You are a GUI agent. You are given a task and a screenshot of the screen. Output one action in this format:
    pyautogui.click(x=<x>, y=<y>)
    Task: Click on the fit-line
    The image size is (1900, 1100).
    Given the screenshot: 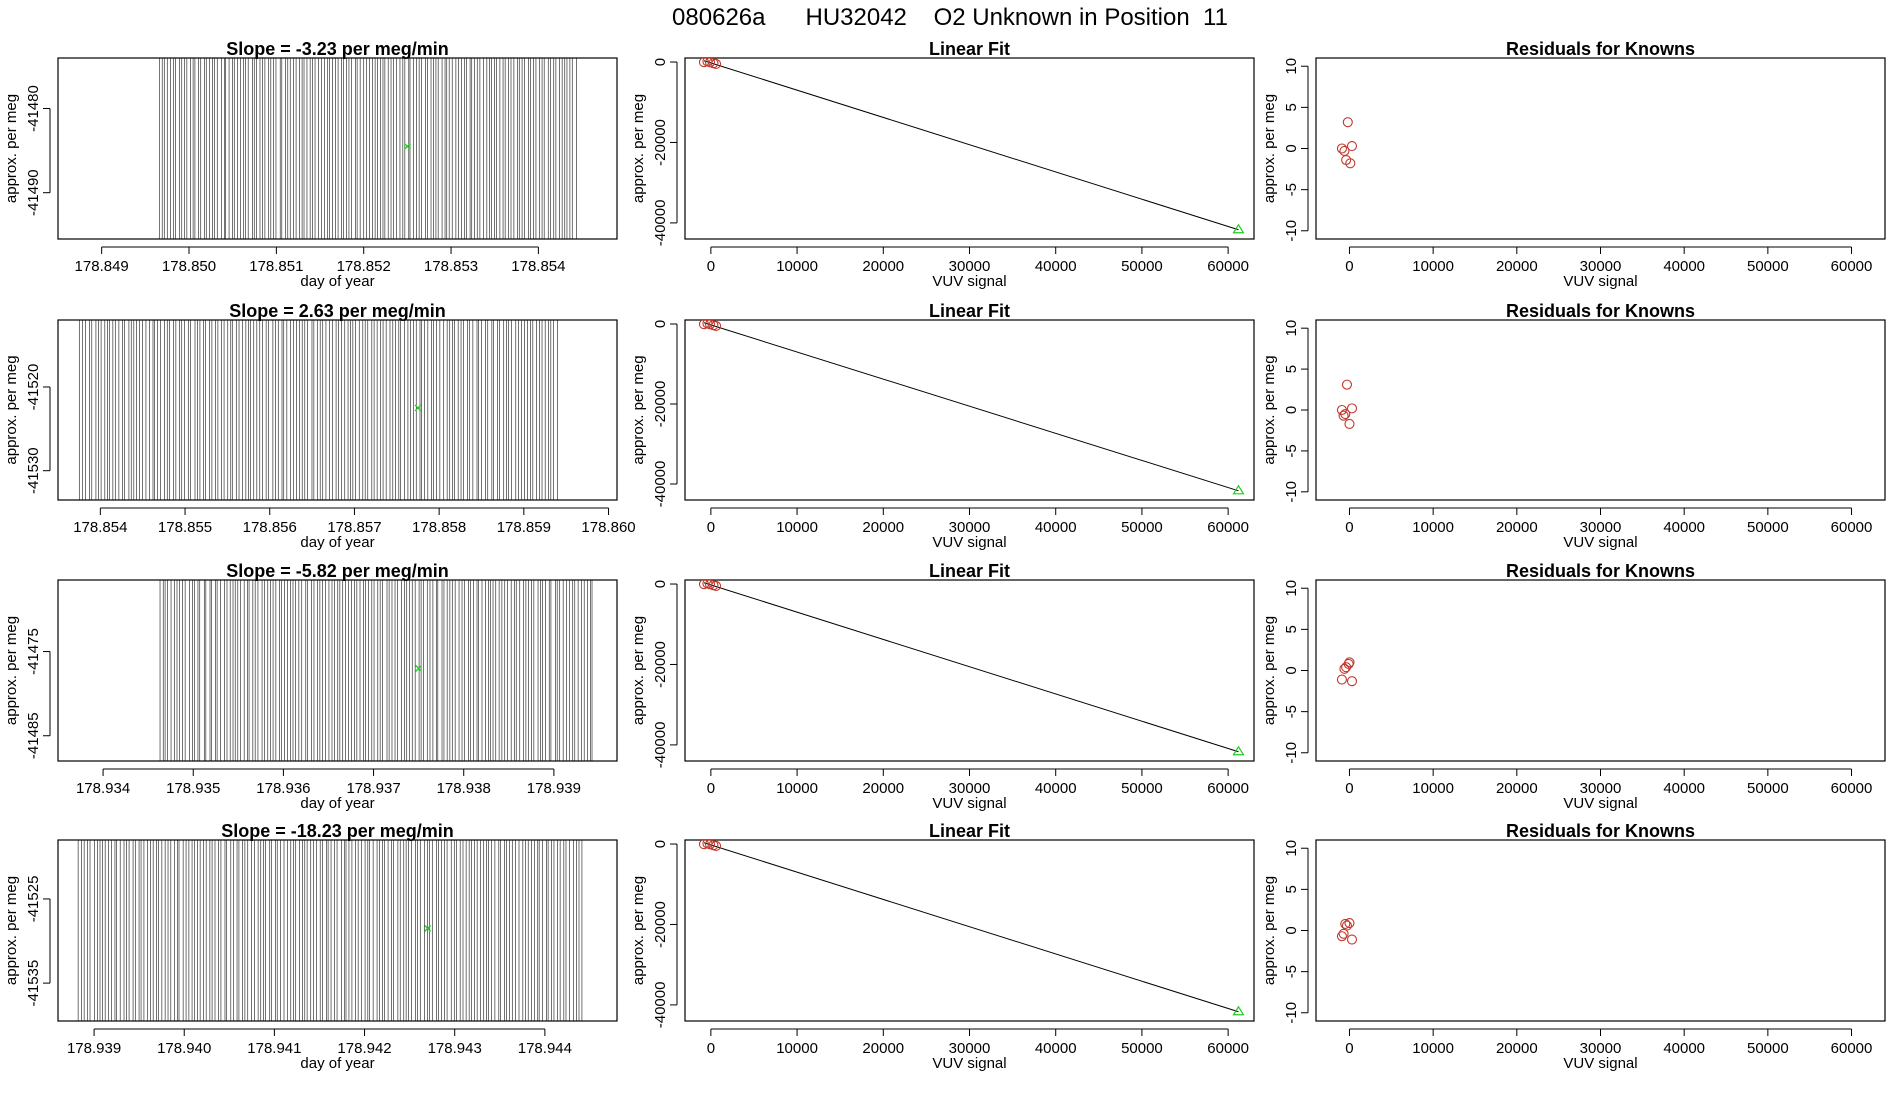 What is the action you would take?
    pyautogui.click(x=971, y=927)
    